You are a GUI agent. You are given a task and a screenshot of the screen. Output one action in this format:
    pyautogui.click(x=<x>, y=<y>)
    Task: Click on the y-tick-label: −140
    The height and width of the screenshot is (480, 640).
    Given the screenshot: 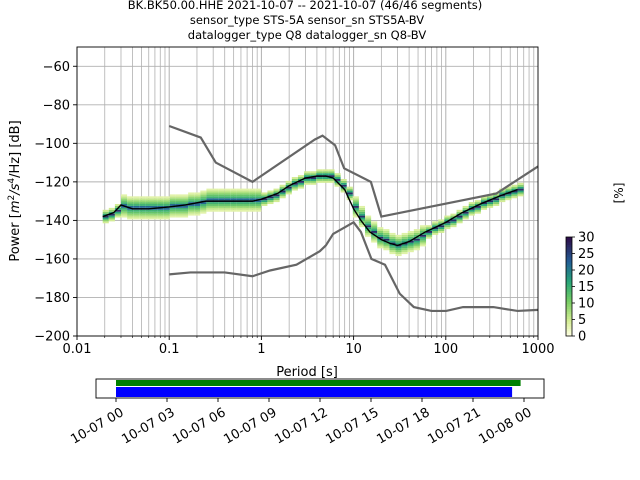 What is the action you would take?
    pyautogui.click(x=52, y=221)
    